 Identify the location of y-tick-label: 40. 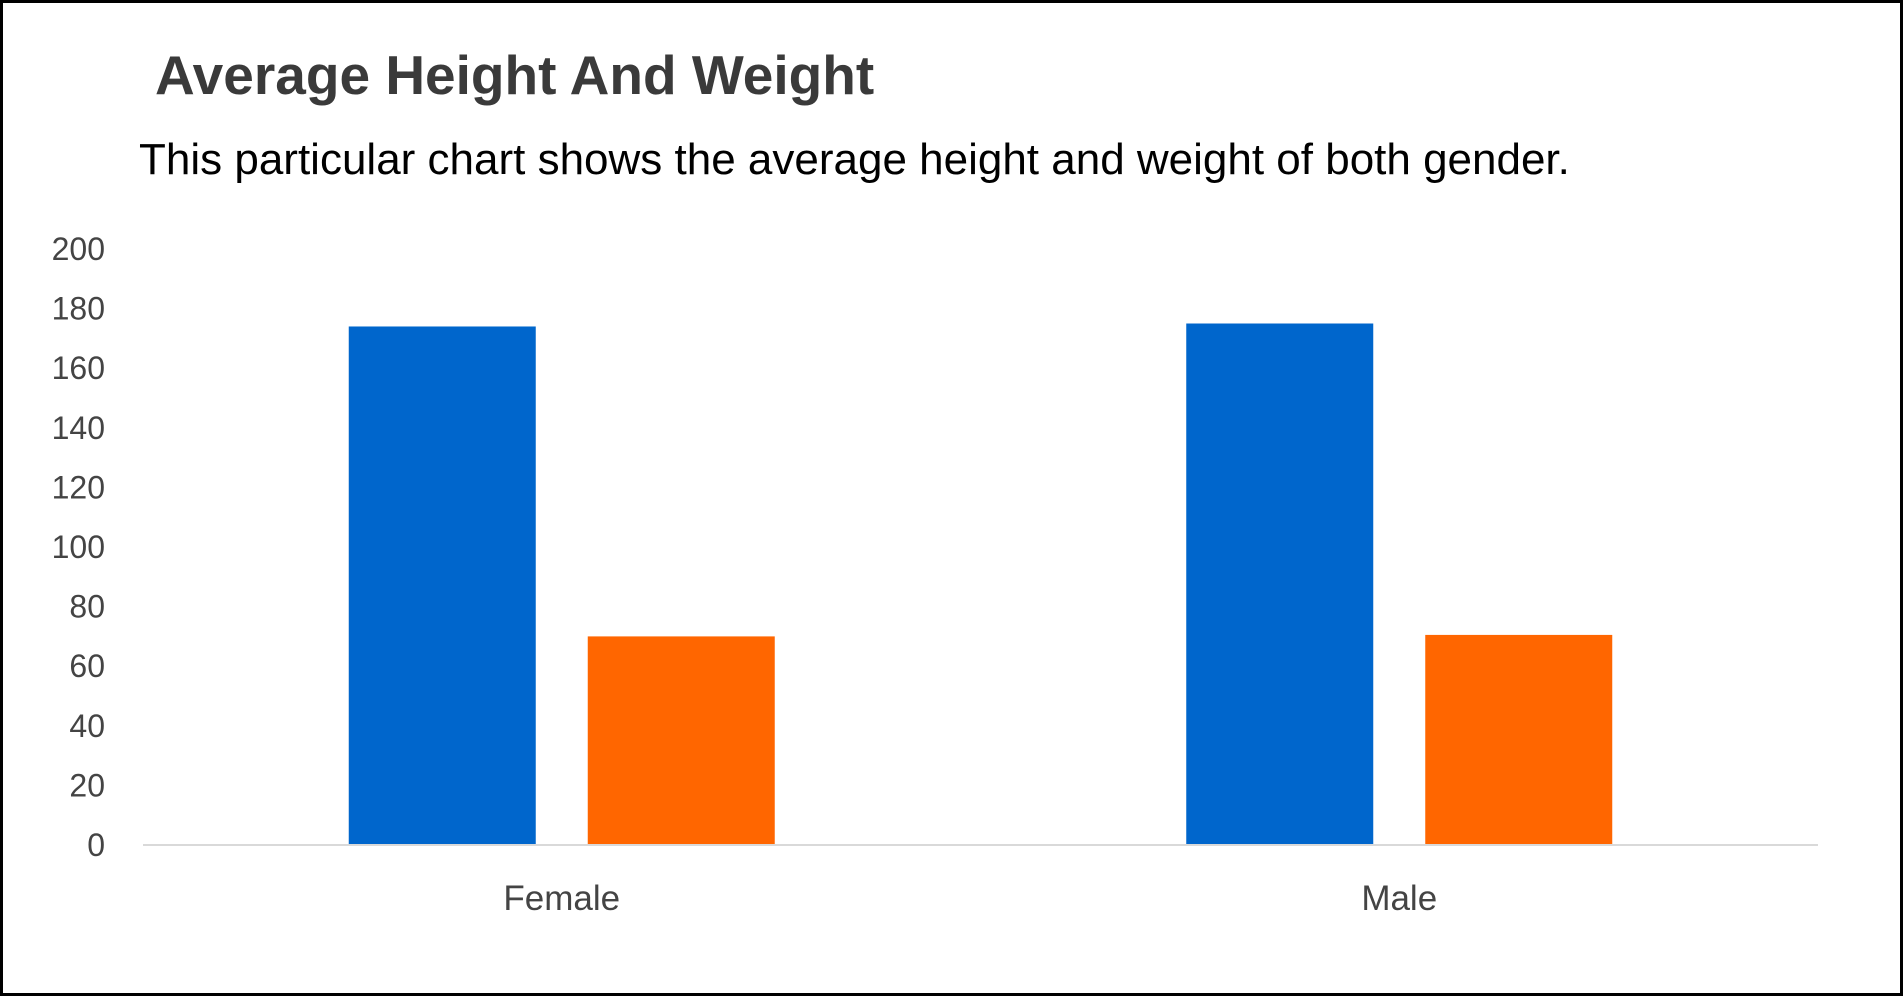
(87, 726).